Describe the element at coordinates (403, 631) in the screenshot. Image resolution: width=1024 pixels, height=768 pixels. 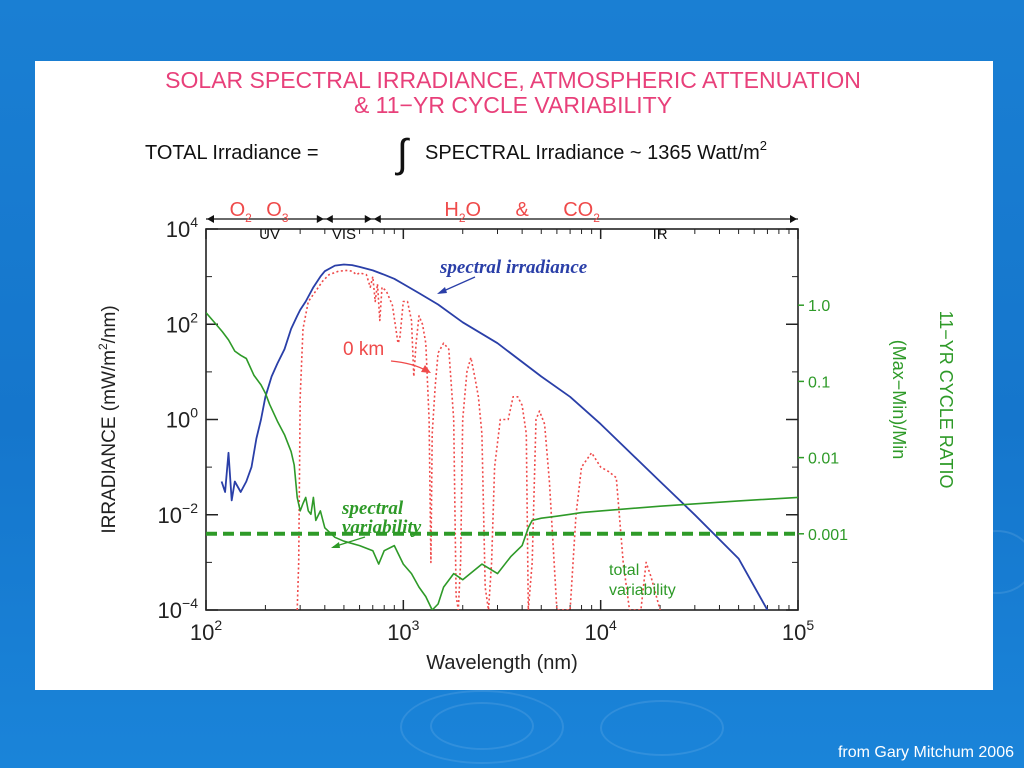
I see `x-tick-label: 10³` at that location.